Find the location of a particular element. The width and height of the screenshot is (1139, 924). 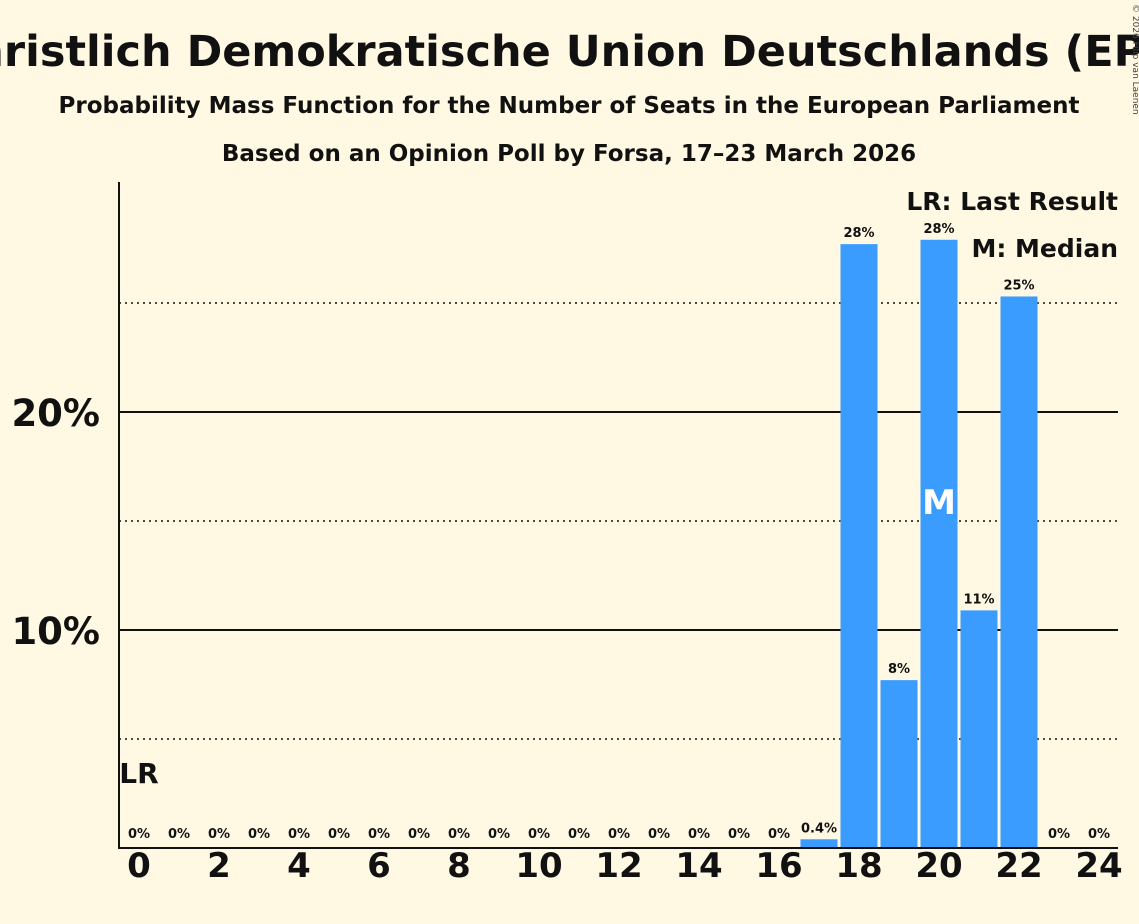

x-tick-label: 12 is located at coordinates (618, 866).